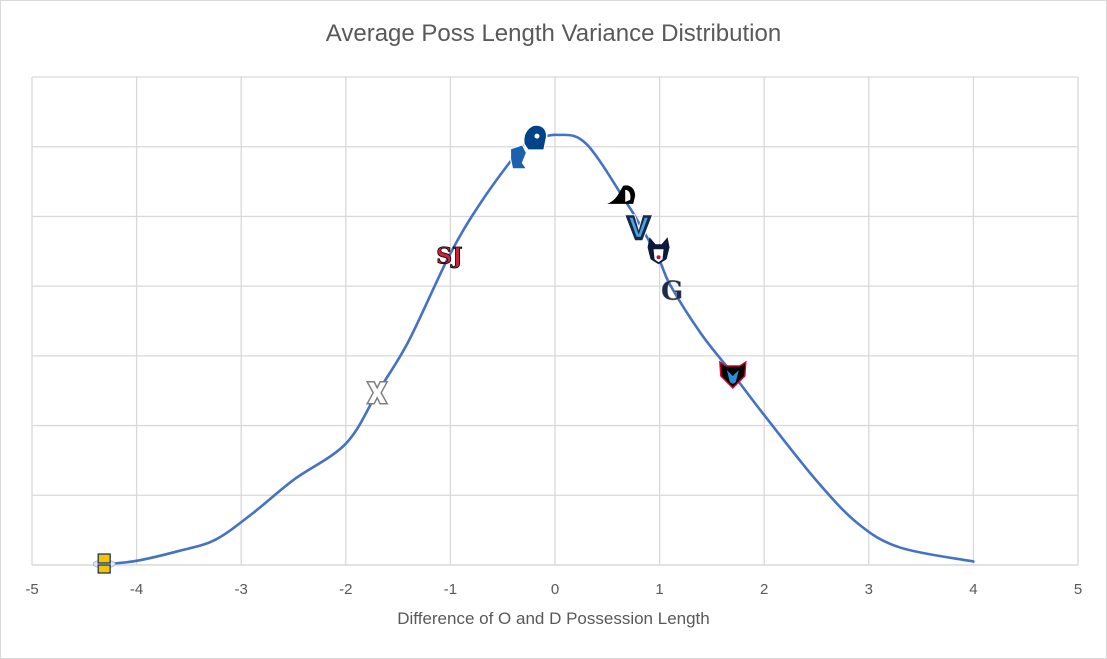 This screenshot has width=1107, height=659. Describe the element at coordinates (1078, 589) in the screenshot. I see `x-tick-label: 5` at that location.